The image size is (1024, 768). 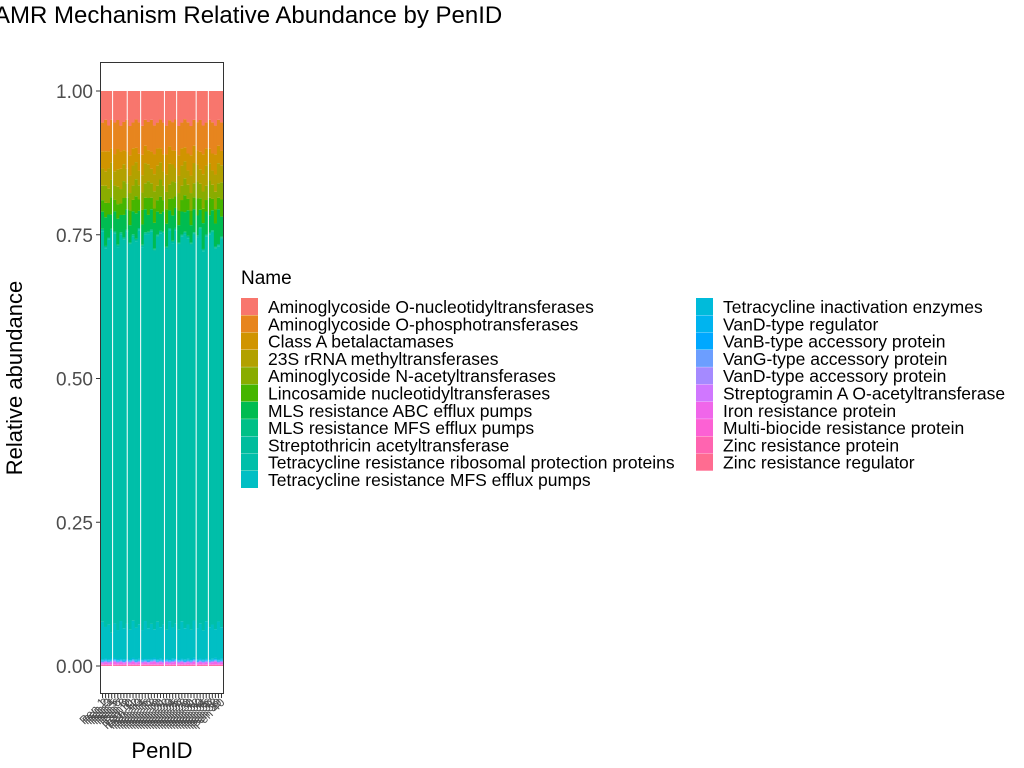 What do you see at coordinates (249, 393) in the screenshot?
I see `legend-swatch` at bounding box center [249, 393].